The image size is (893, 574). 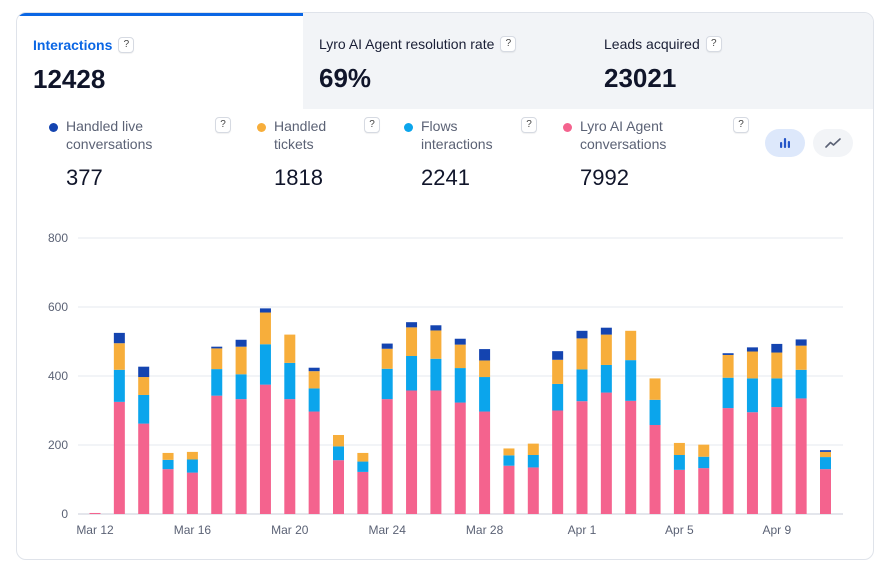 What do you see at coordinates (298, 177) in the screenshot?
I see `legend-value: 1818` at bounding box center [298, 177].